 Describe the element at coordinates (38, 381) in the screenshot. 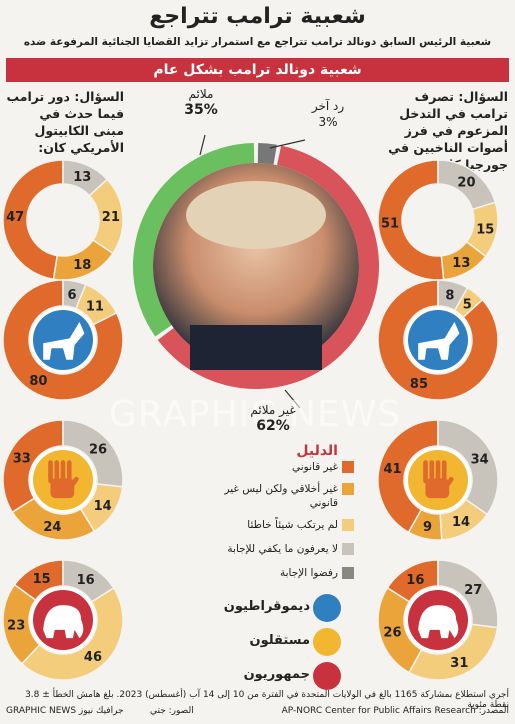

I see `capitol-value-1-0: 80` at that location.